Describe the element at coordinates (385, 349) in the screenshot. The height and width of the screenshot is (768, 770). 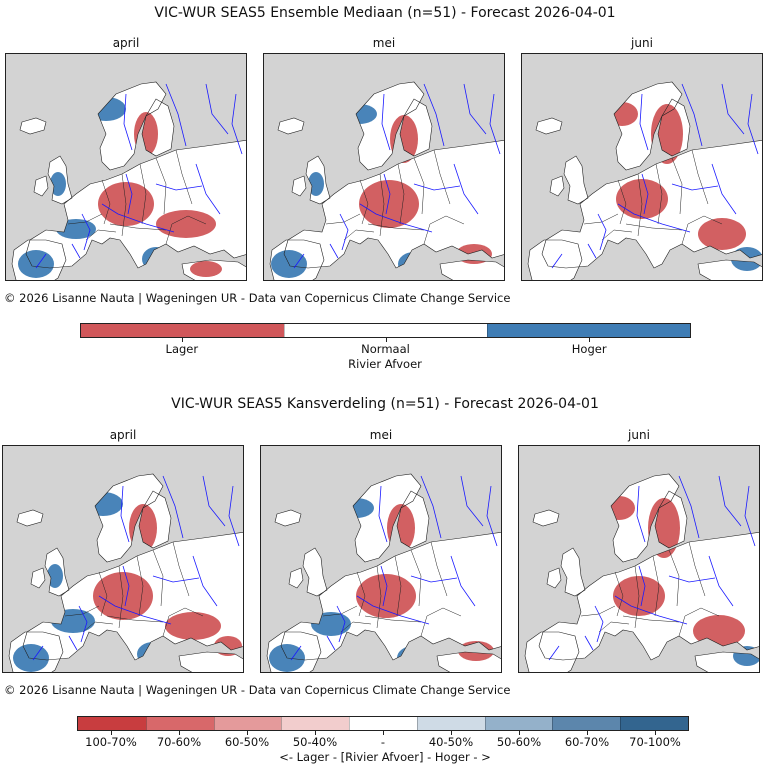
I see `colorbar-tick-label: Normaal` at that location.